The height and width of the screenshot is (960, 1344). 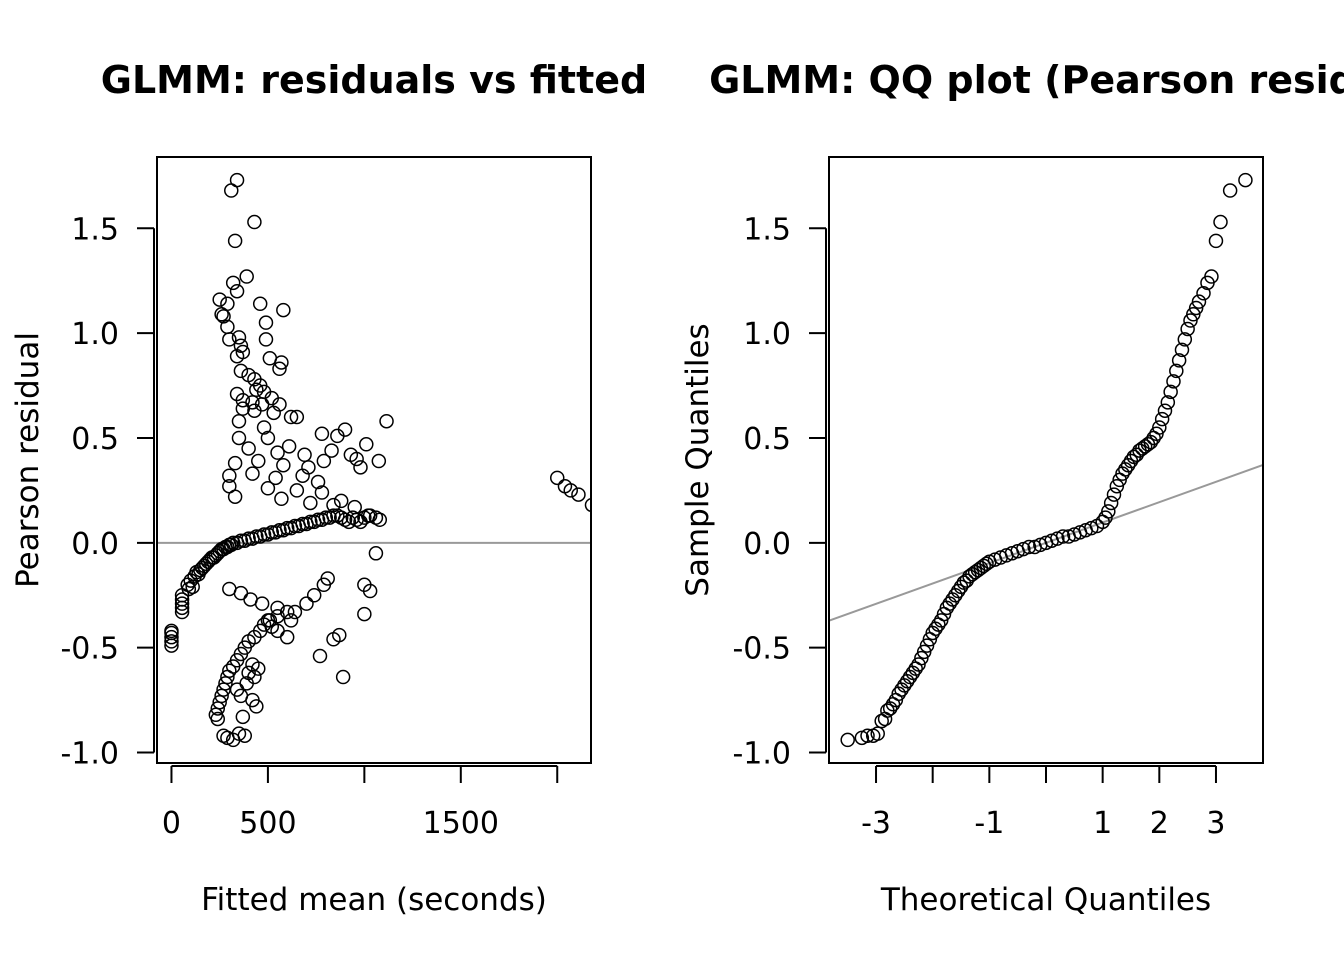 What do you see at coordinates (989, 823) in the screenshot?
I see `x-axis-tick-label: -1` at bounding box center [989, 823].